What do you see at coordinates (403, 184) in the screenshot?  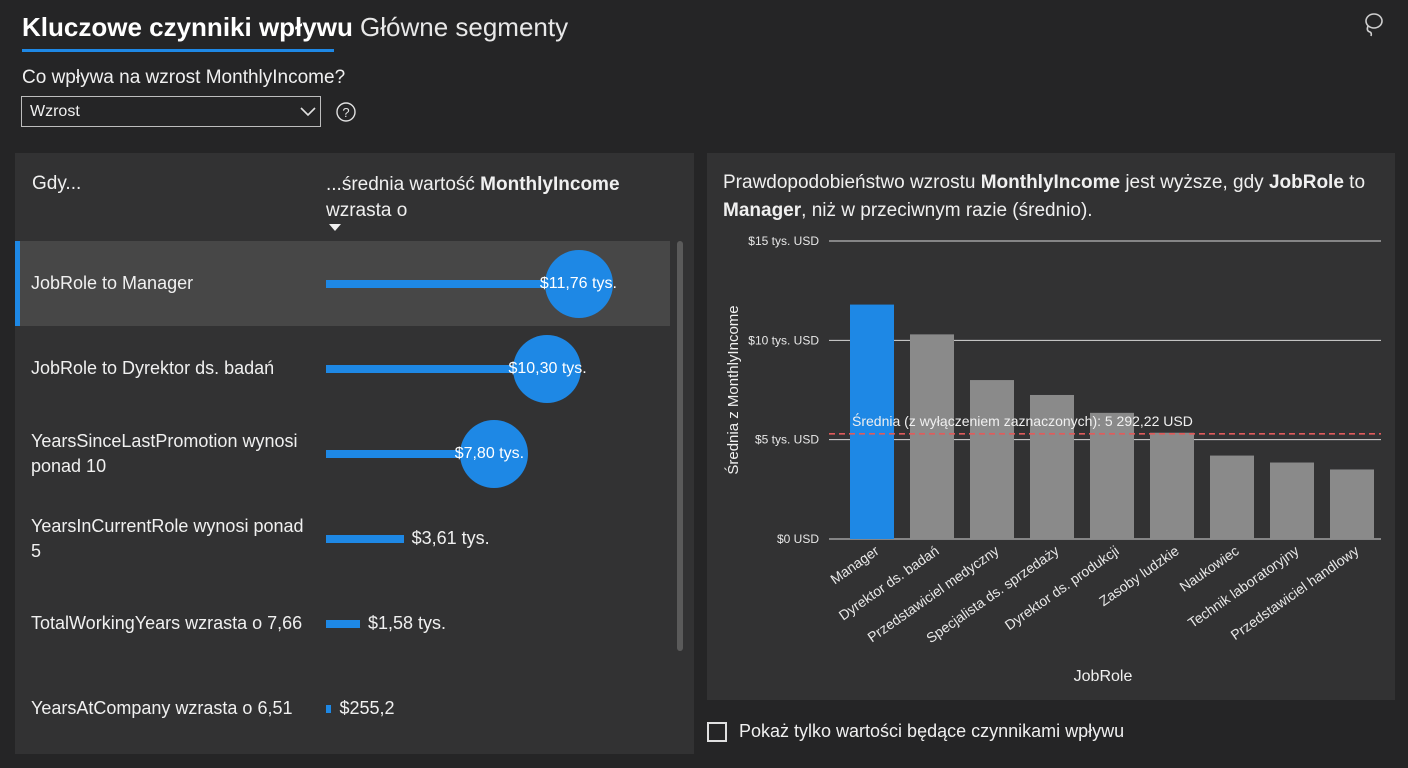 I see `header-avg-pre: ...średnia wartość` at bounding box center [403, 184].